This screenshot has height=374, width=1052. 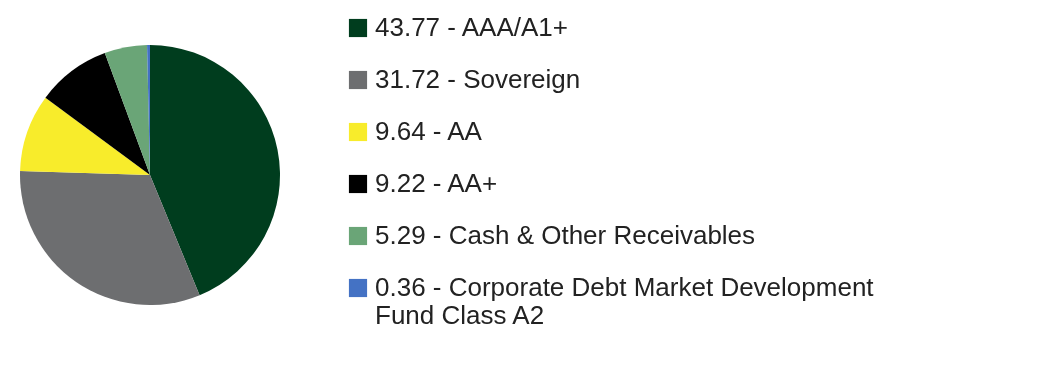 I want to click on legend-label: 0.36 - Corporate Debt Market Development Fund Class A2, so click(x=625, y=301).